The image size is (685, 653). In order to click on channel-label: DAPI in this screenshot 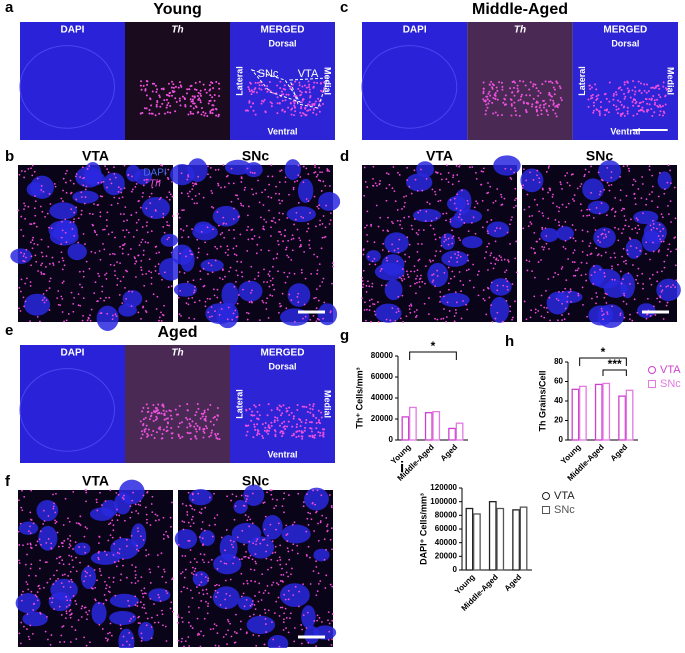, I will do `click(73, 30)`.